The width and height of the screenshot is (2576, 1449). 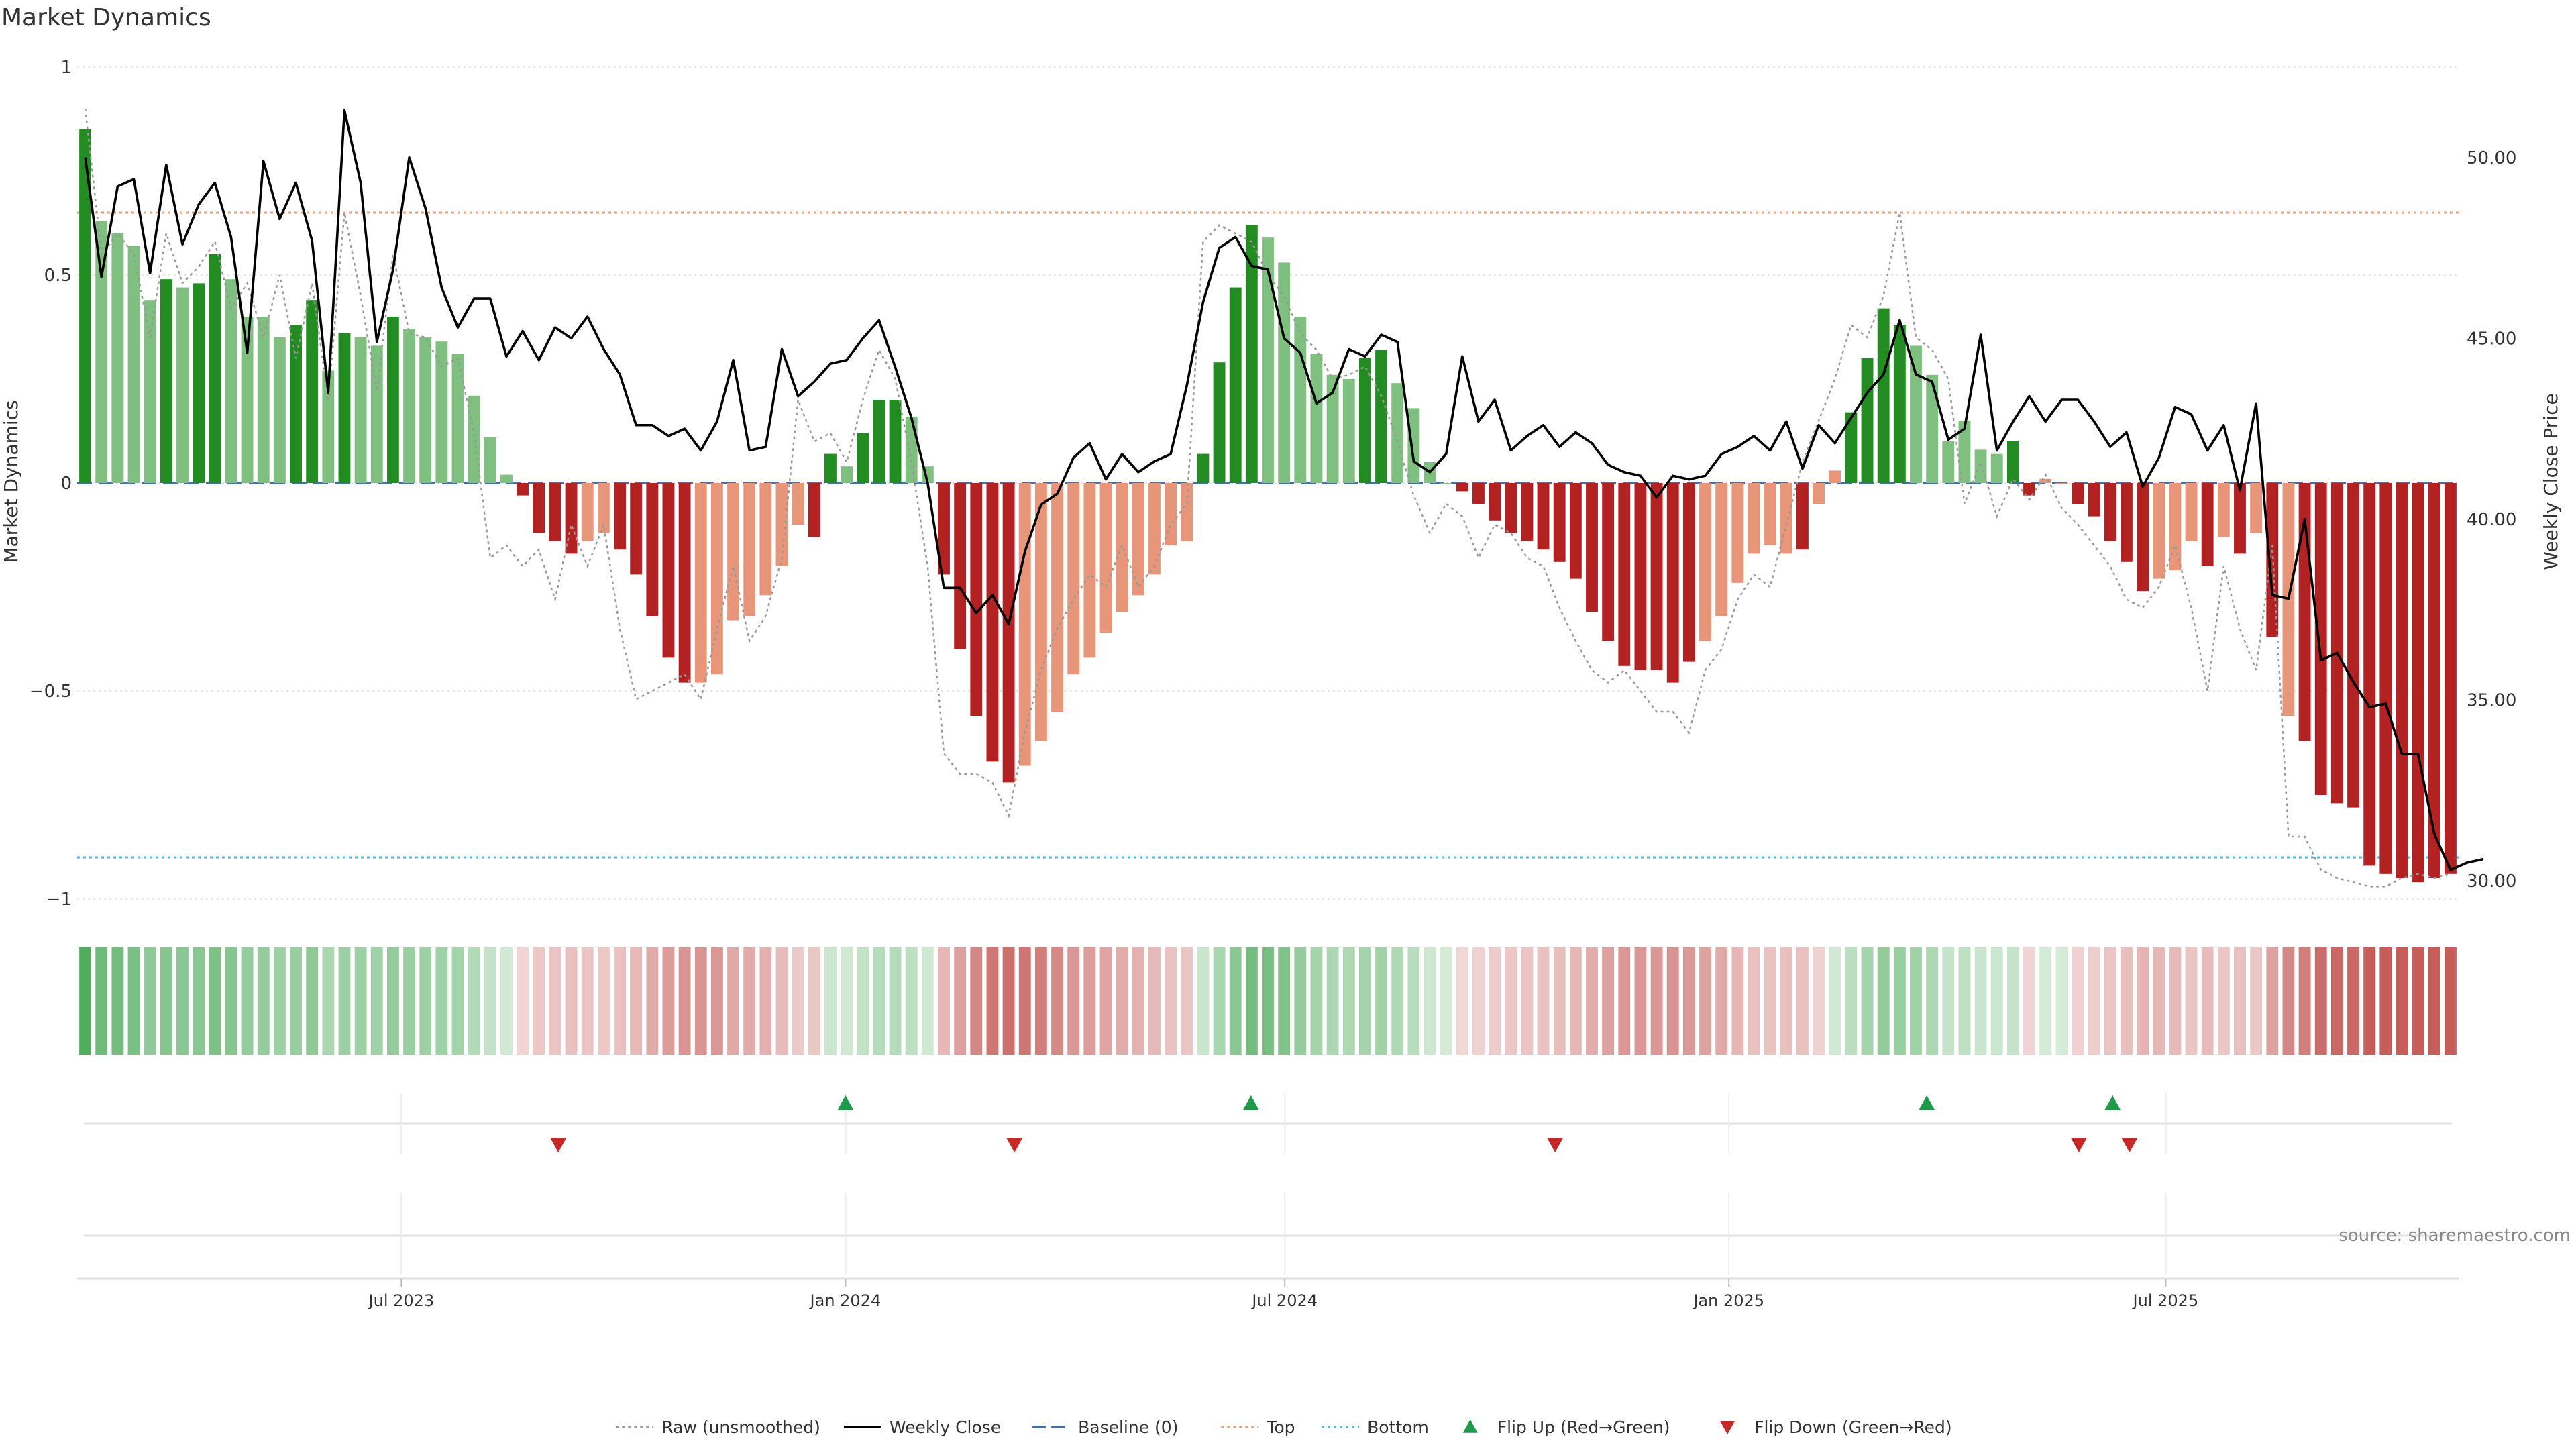 What do you see at coordinates (945, 1427) in the screenshot?
I see `legend-label: Weekly Close` at bounding box center [945, 1427].